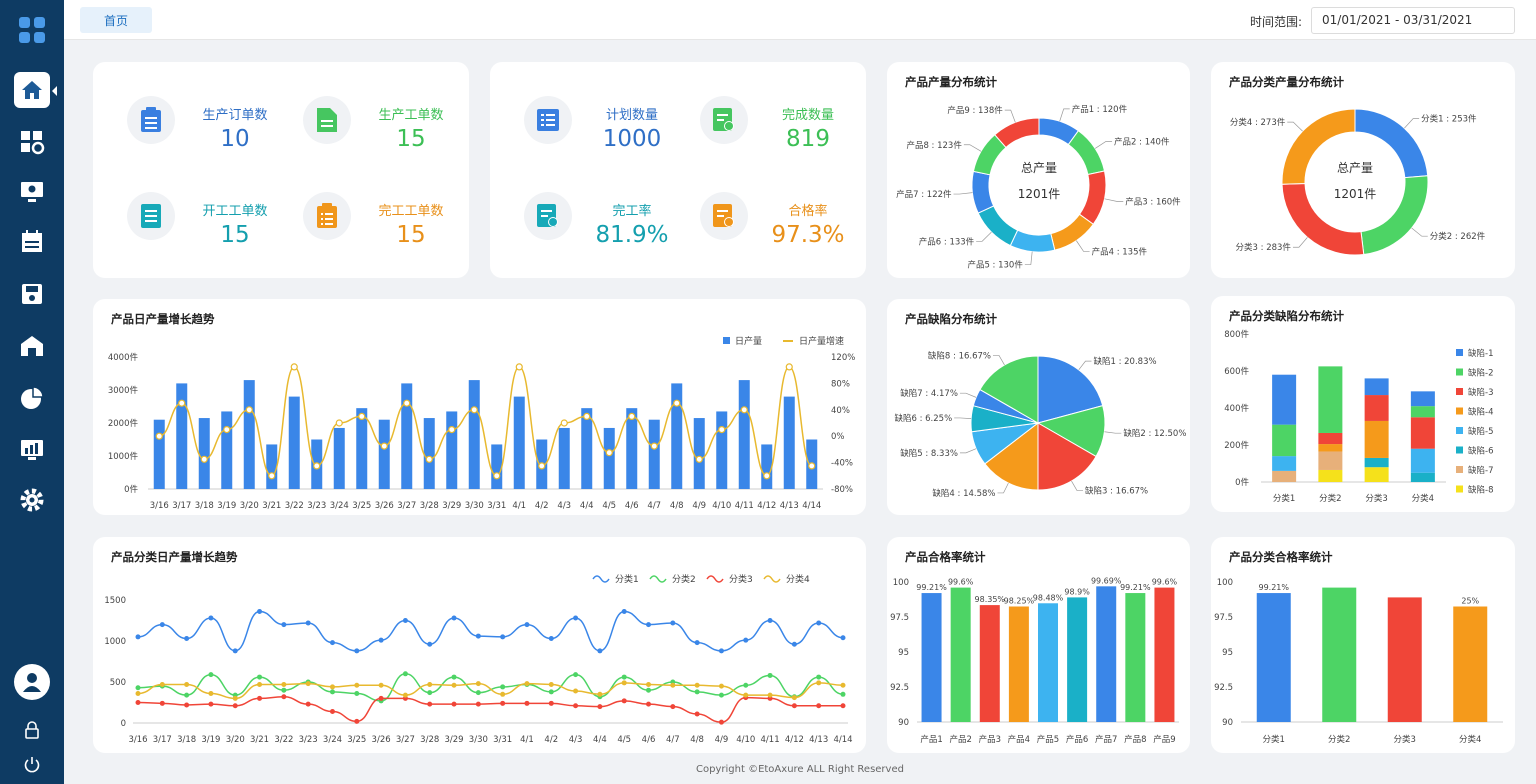 This screenshot has width=1536, height=784. Describe the element at coordinates (576, 740) in the screenshot. I see `x-tick-label: 4/3` at that location.